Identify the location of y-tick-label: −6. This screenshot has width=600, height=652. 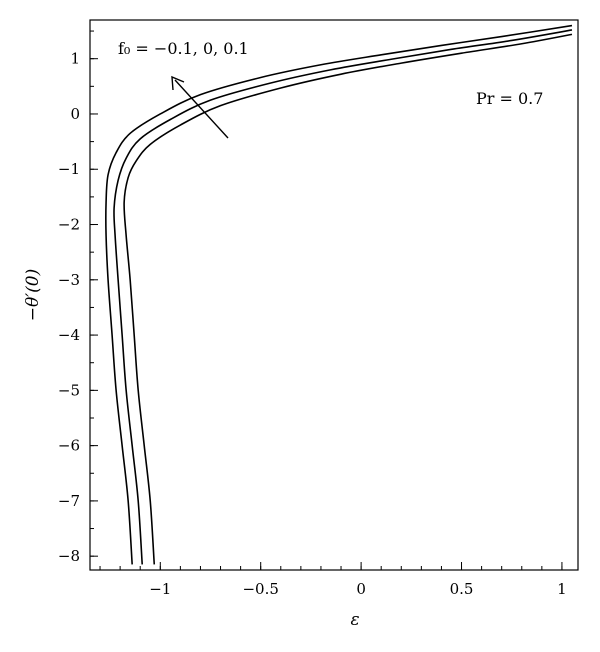
(69, 446).